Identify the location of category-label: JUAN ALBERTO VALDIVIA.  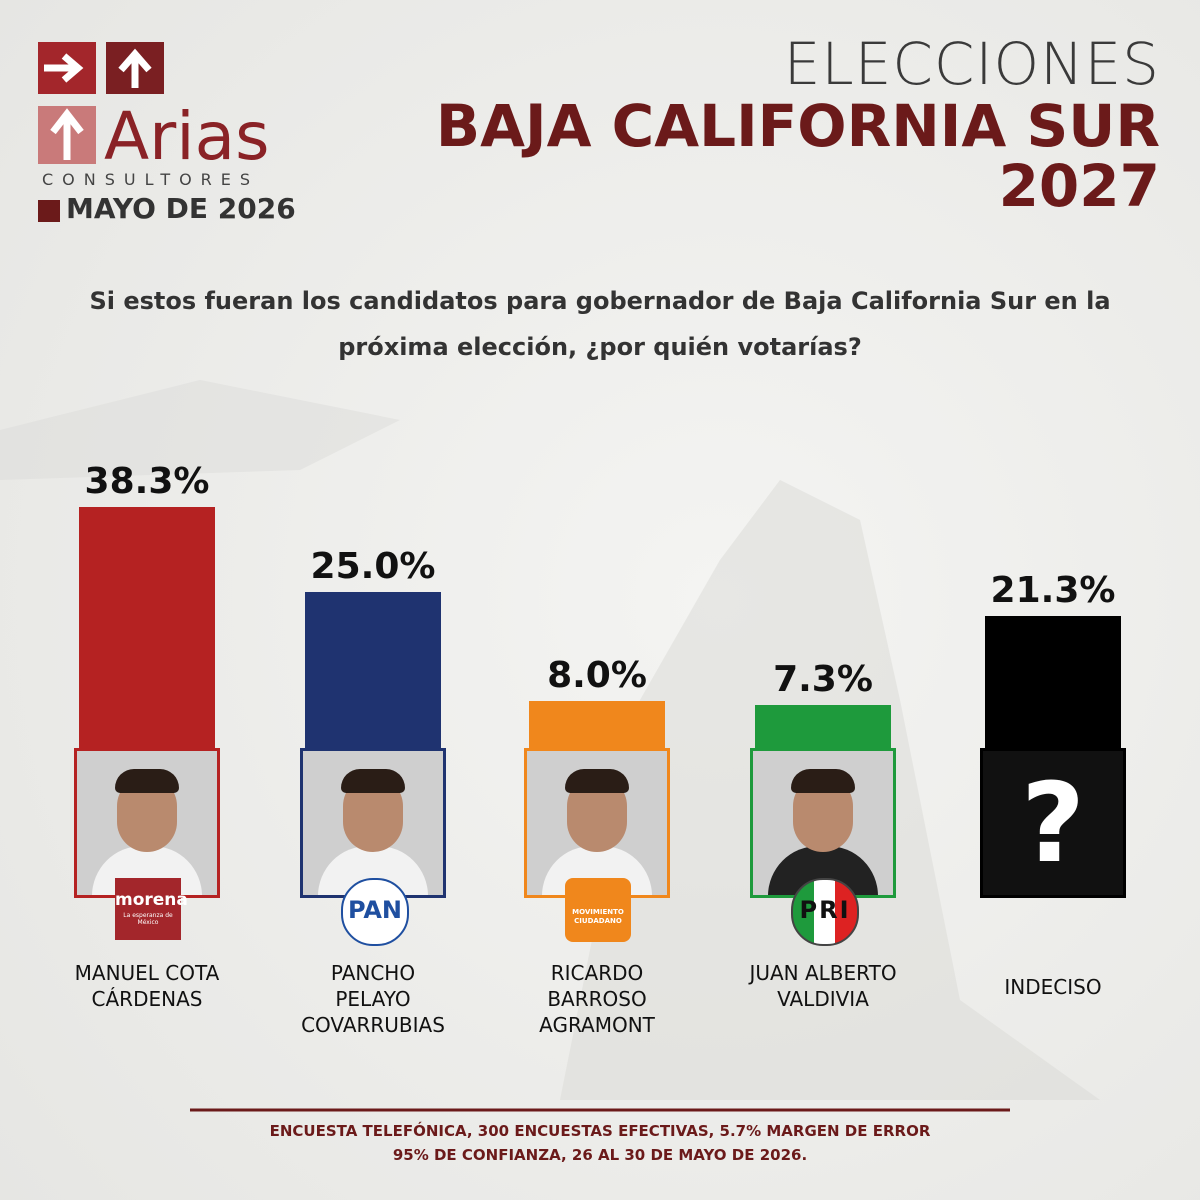
(823, 986).